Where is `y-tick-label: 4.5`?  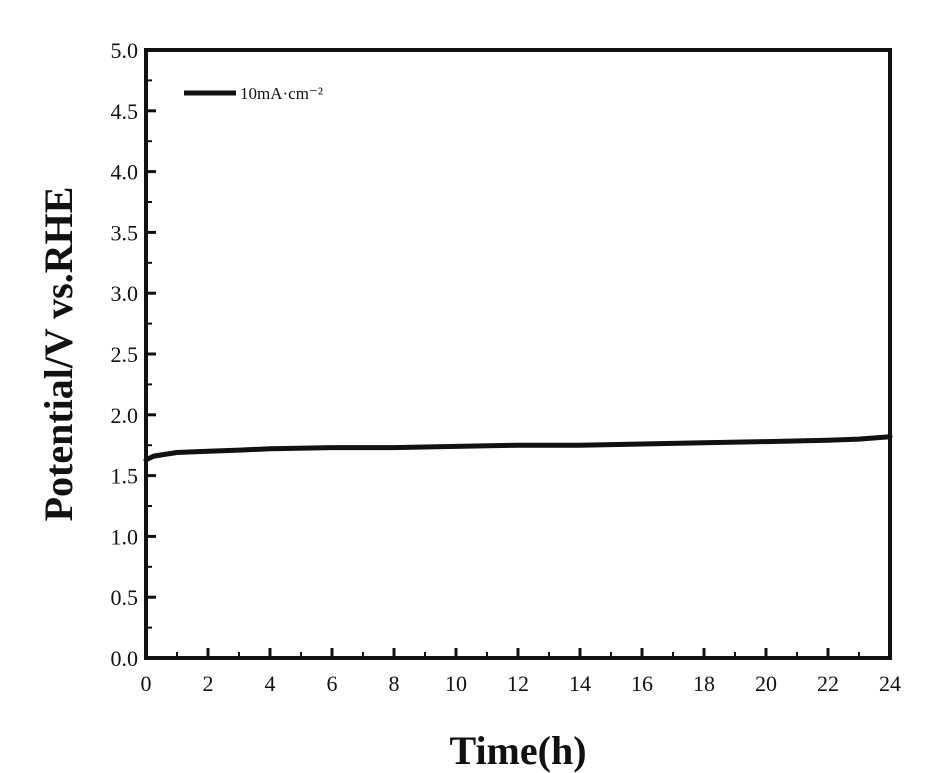
y-tick-label: 4.5 is located at coordinates (125, 111).